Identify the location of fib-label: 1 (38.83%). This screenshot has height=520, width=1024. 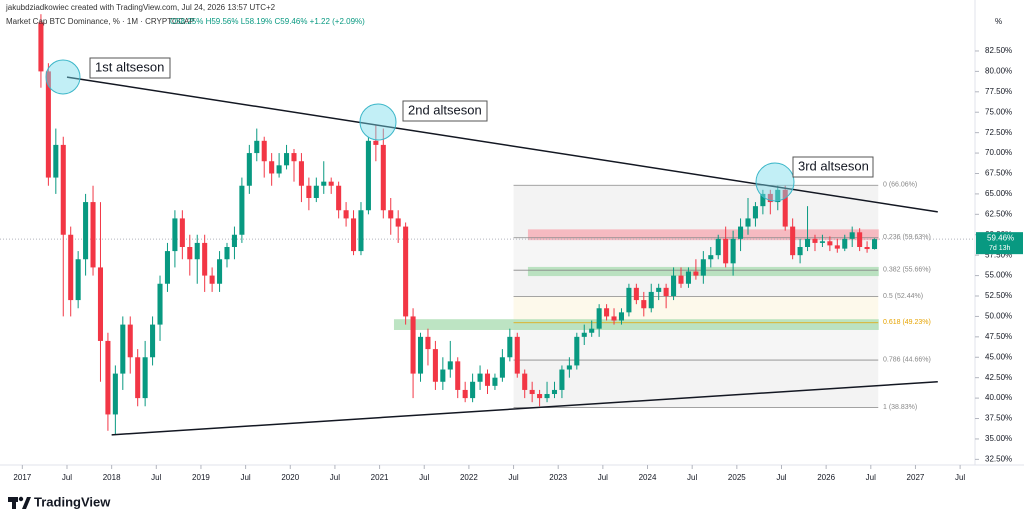
(900, 407).